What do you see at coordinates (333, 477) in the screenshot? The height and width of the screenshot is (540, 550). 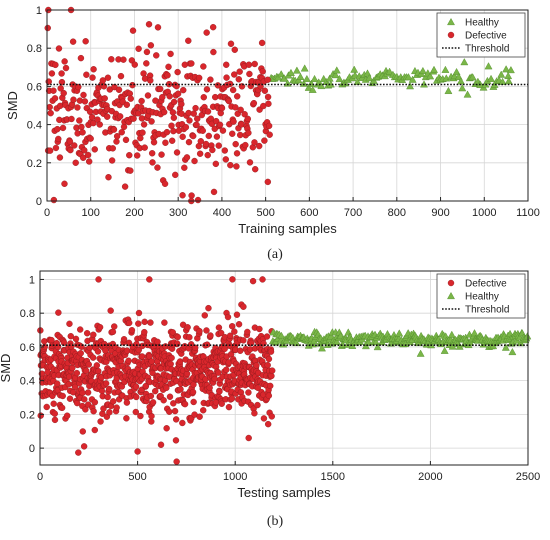 I see `chart-b-xtick-label-3: 1500` at bounding box center [333, 477].